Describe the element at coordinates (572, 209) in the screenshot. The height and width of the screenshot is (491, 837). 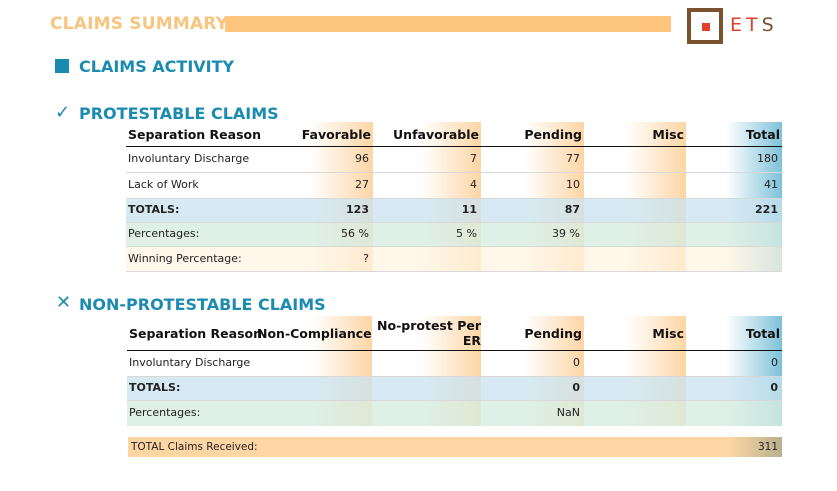
I see `table-cell: 87` at that location.